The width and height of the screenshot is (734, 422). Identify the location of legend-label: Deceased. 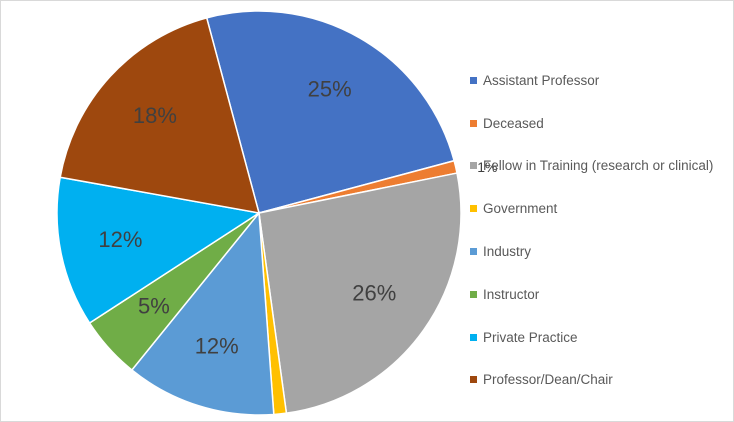
(513, 123).